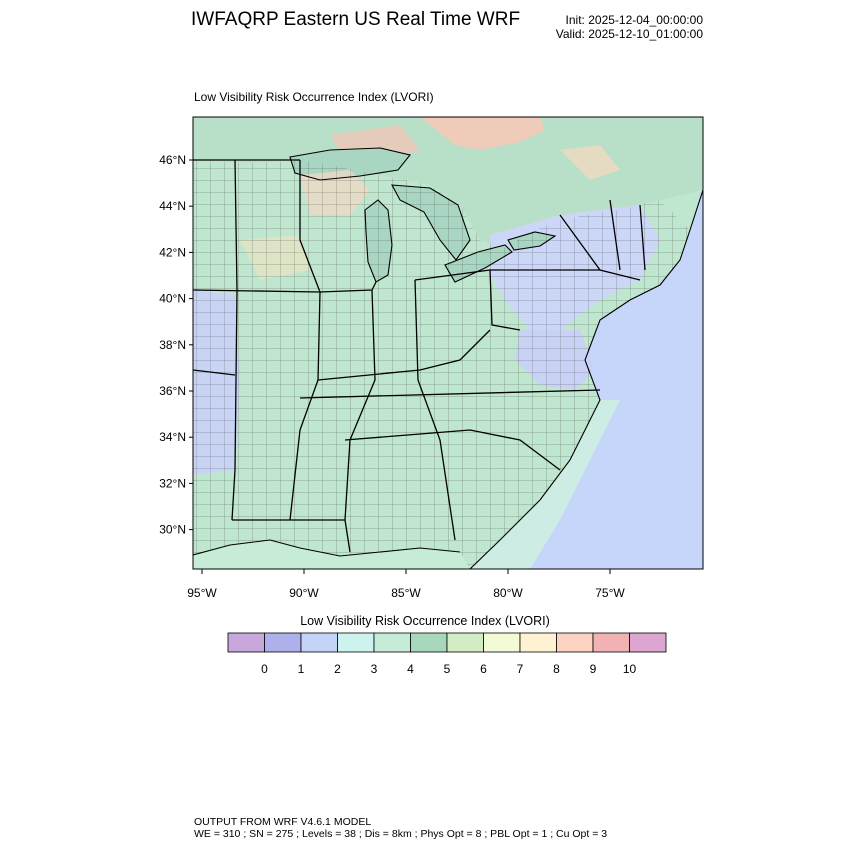 Image resolution: width=850 pixels, height=850 pixels. Describe the element at coordinates (356, 19) in the screenshot. I see `main-title: IWFAQRP Eastern US Real Time WRF` at that location.